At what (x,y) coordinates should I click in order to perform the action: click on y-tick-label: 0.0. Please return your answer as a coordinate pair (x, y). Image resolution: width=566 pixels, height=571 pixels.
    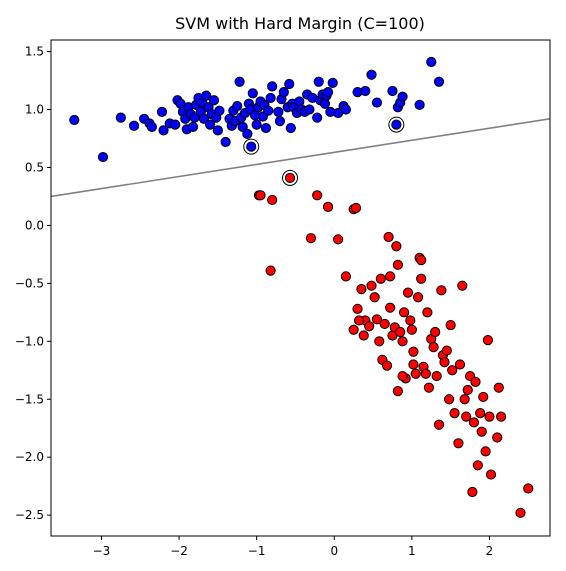
    Looking at the image, I should click on (34, 225).